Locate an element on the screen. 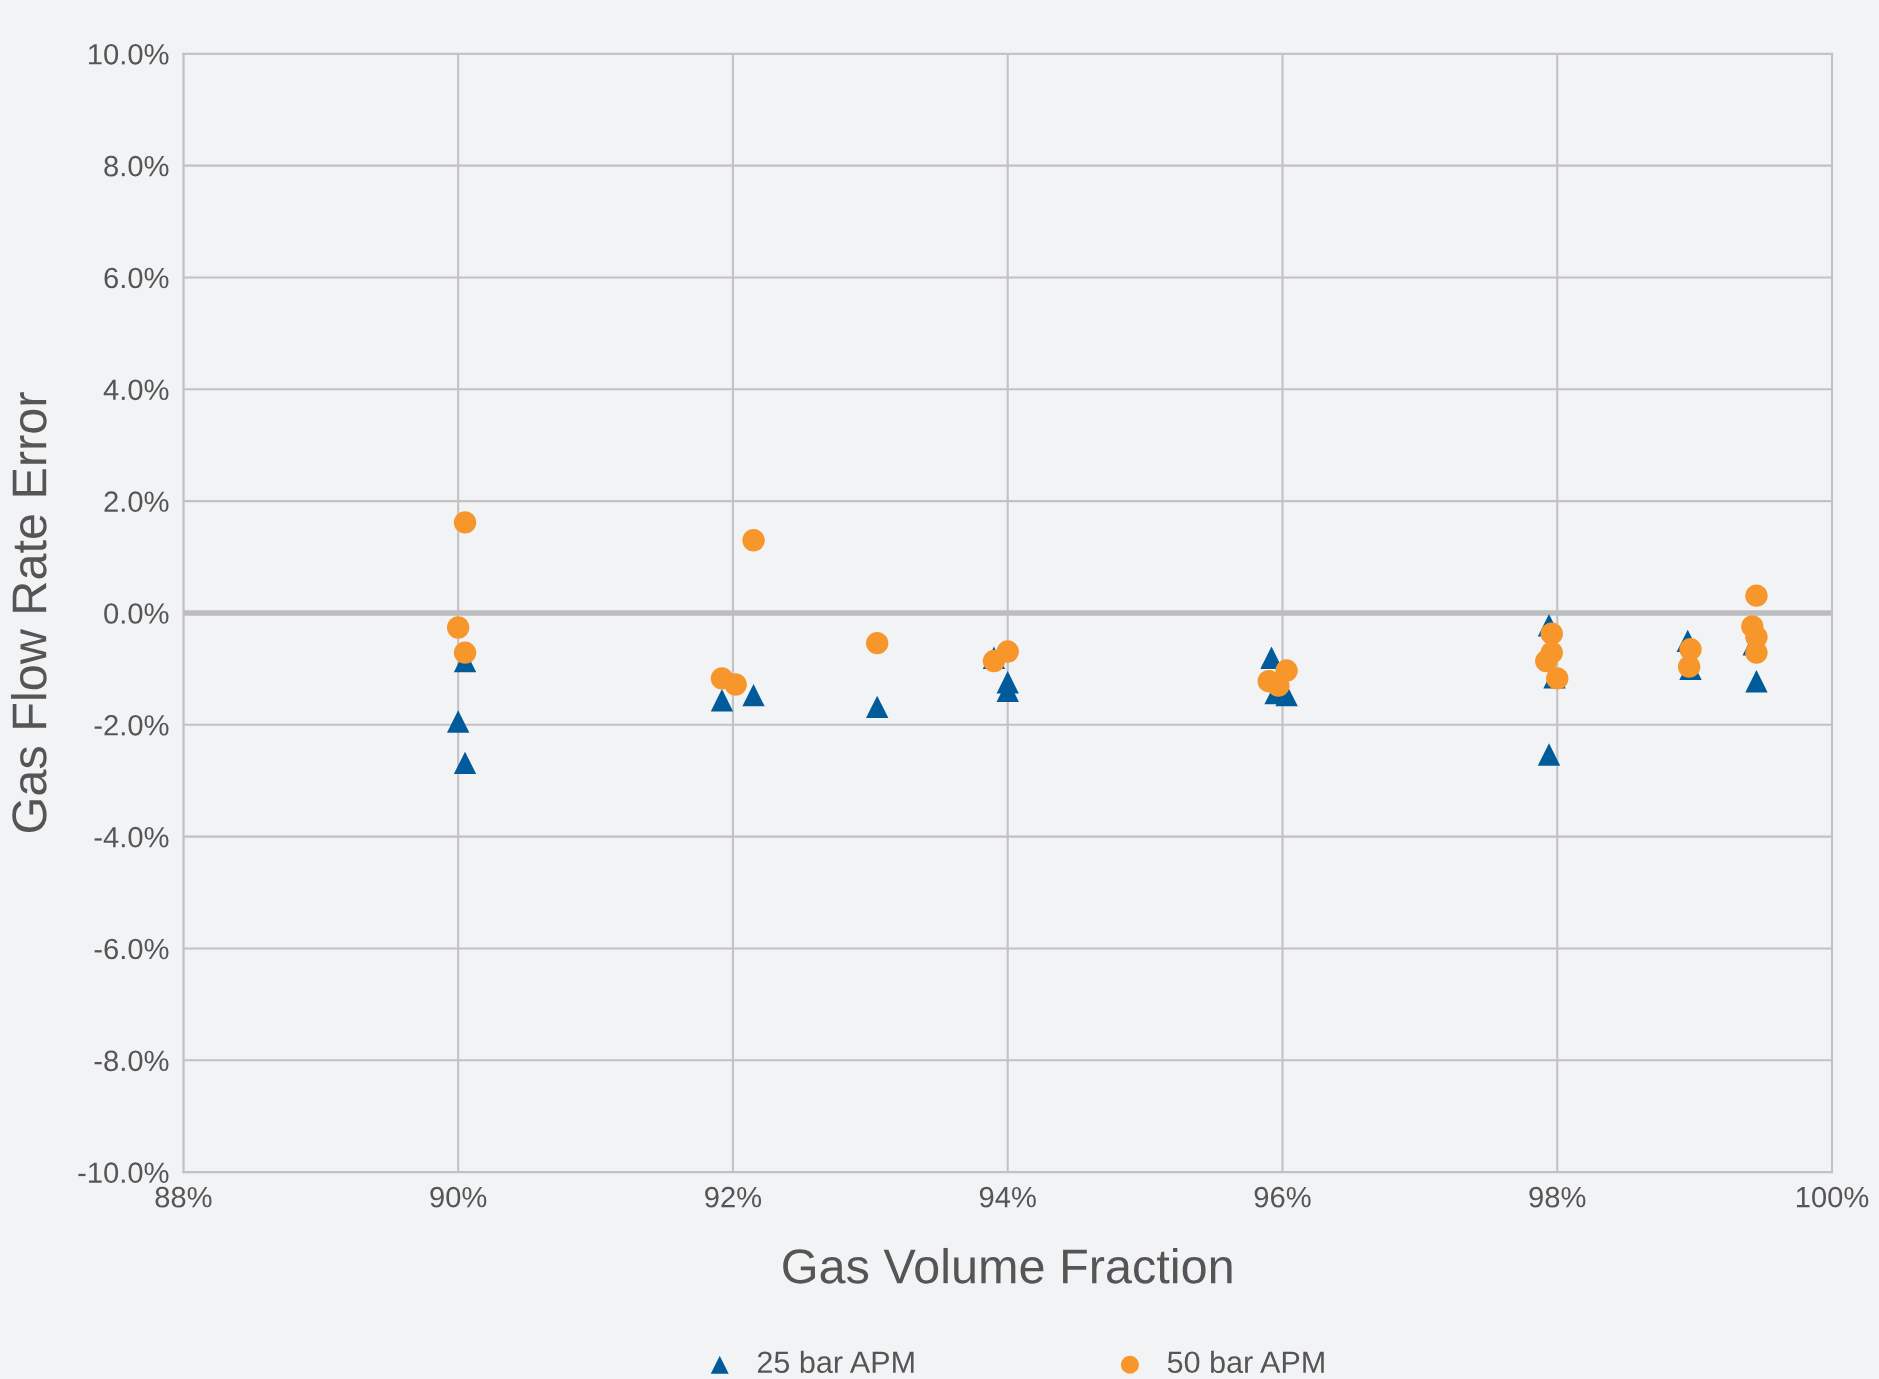  y-tick-label: -2.0% is located at coordinates (131, 725).